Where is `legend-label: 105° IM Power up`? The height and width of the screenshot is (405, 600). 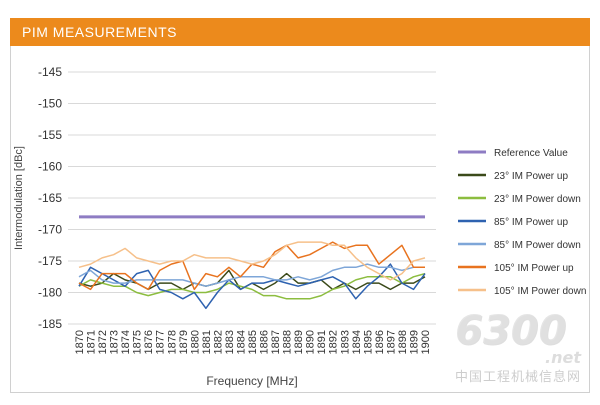
legend-label: 105° IM Power up is located at coordinates (534, 268).